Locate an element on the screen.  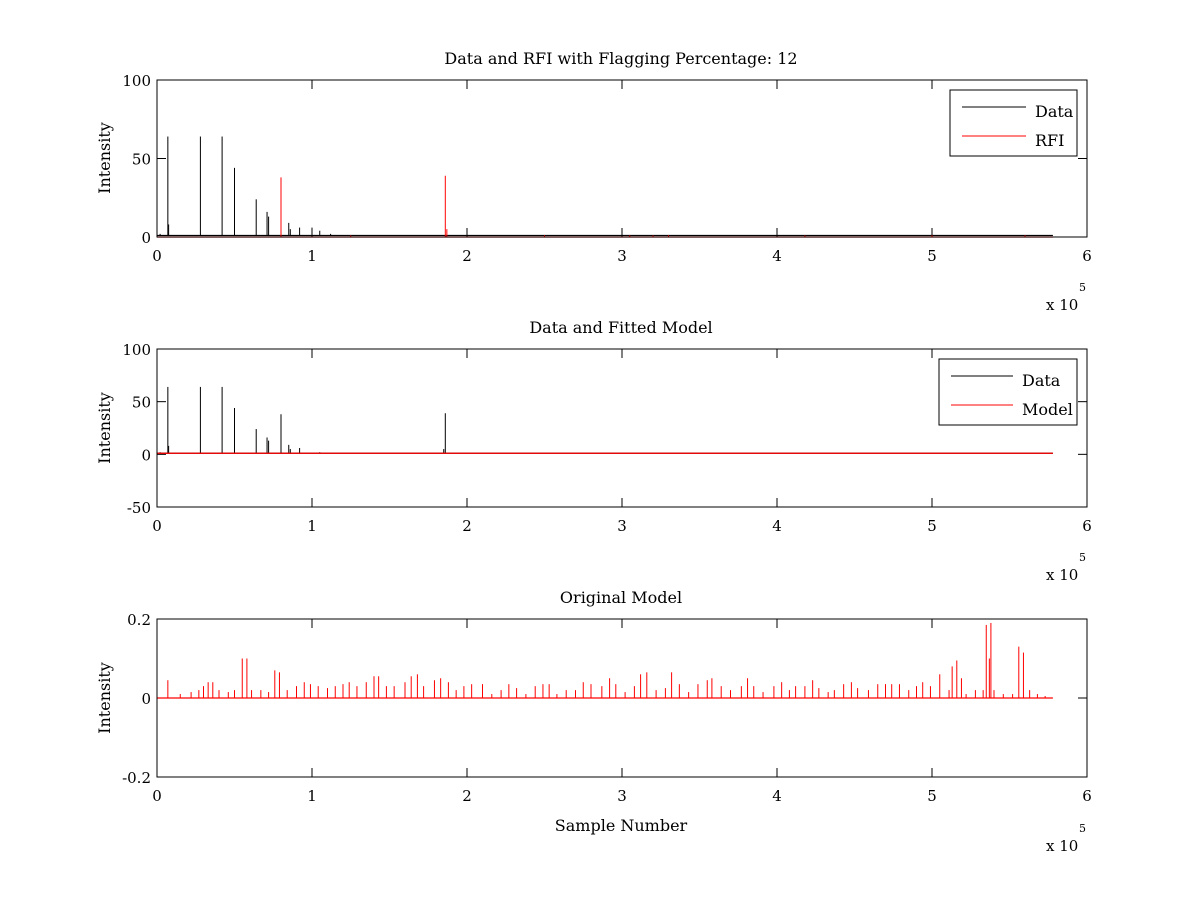
legend: Data RFI is located at coordinates (1013, 123).